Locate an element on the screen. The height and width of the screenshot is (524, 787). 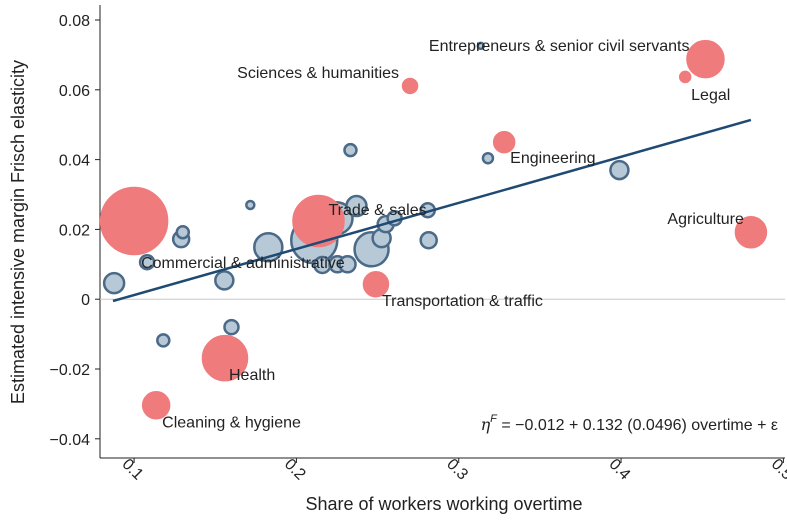
point-label: Agriculture is located at coordinates (705, 219).